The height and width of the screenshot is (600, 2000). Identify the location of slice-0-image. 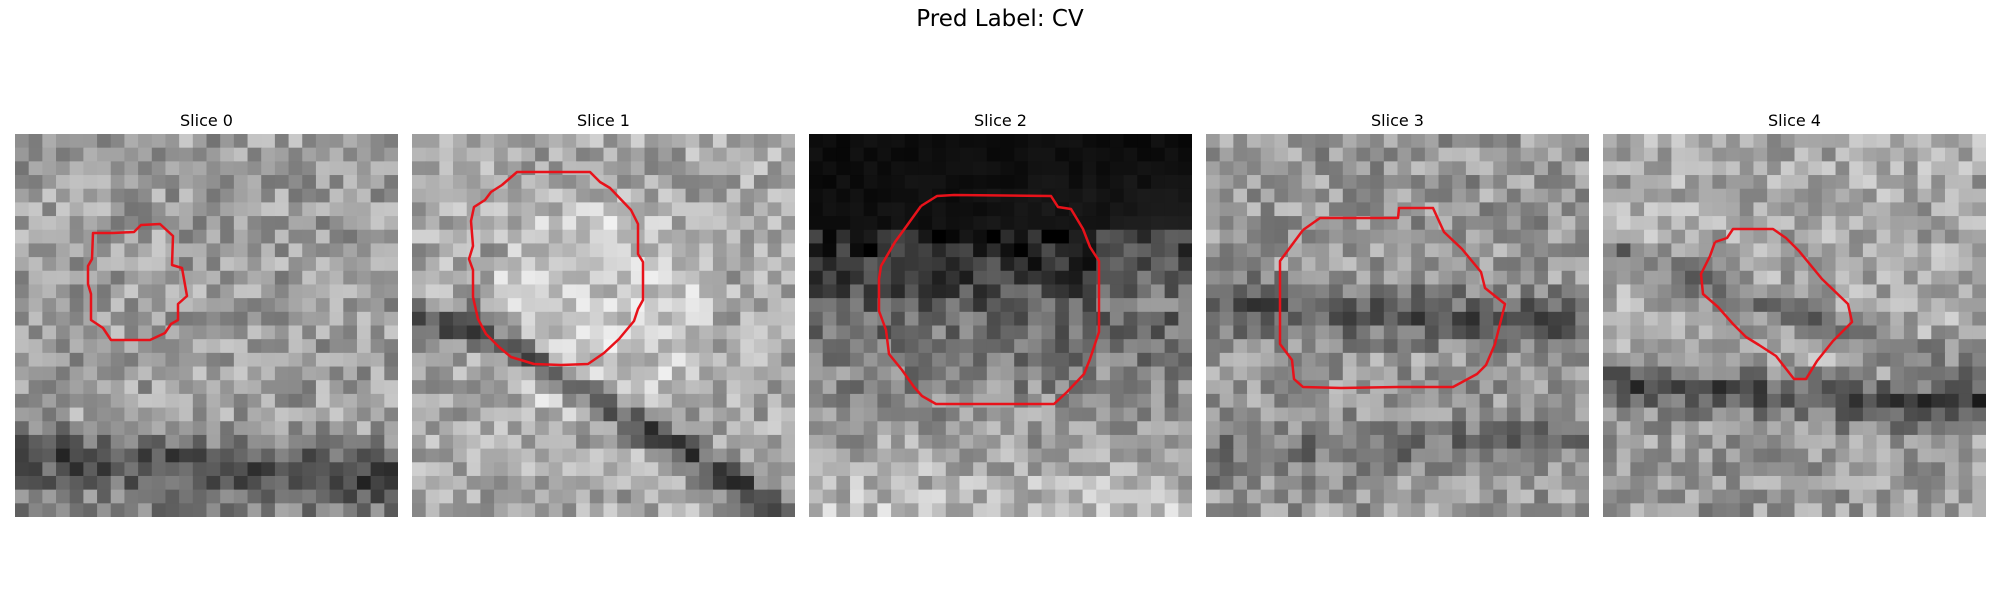
(206, 325).